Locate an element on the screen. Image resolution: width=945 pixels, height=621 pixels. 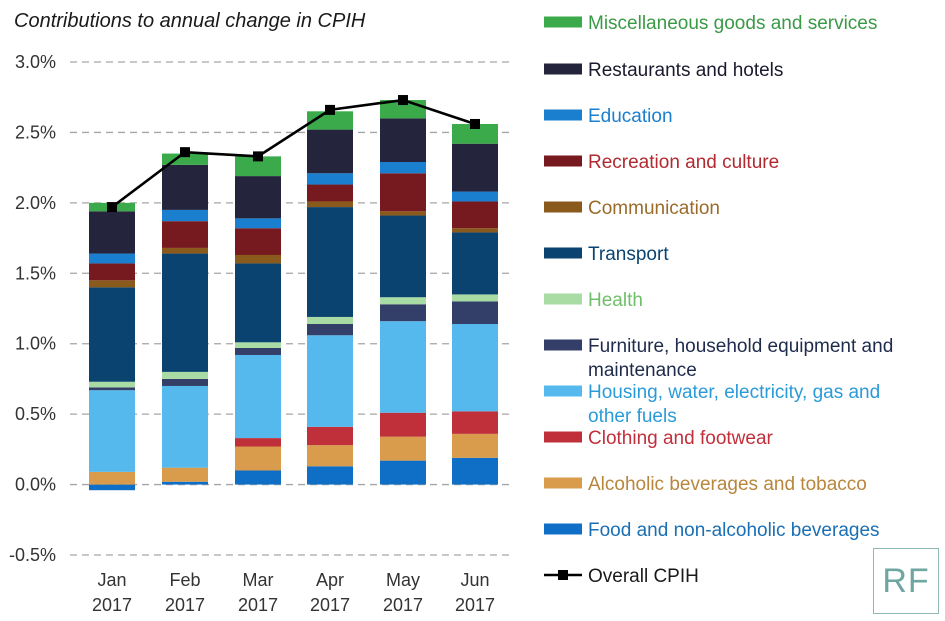
legend-label: Restaurants and hotels is located at coordinates (685, 70).